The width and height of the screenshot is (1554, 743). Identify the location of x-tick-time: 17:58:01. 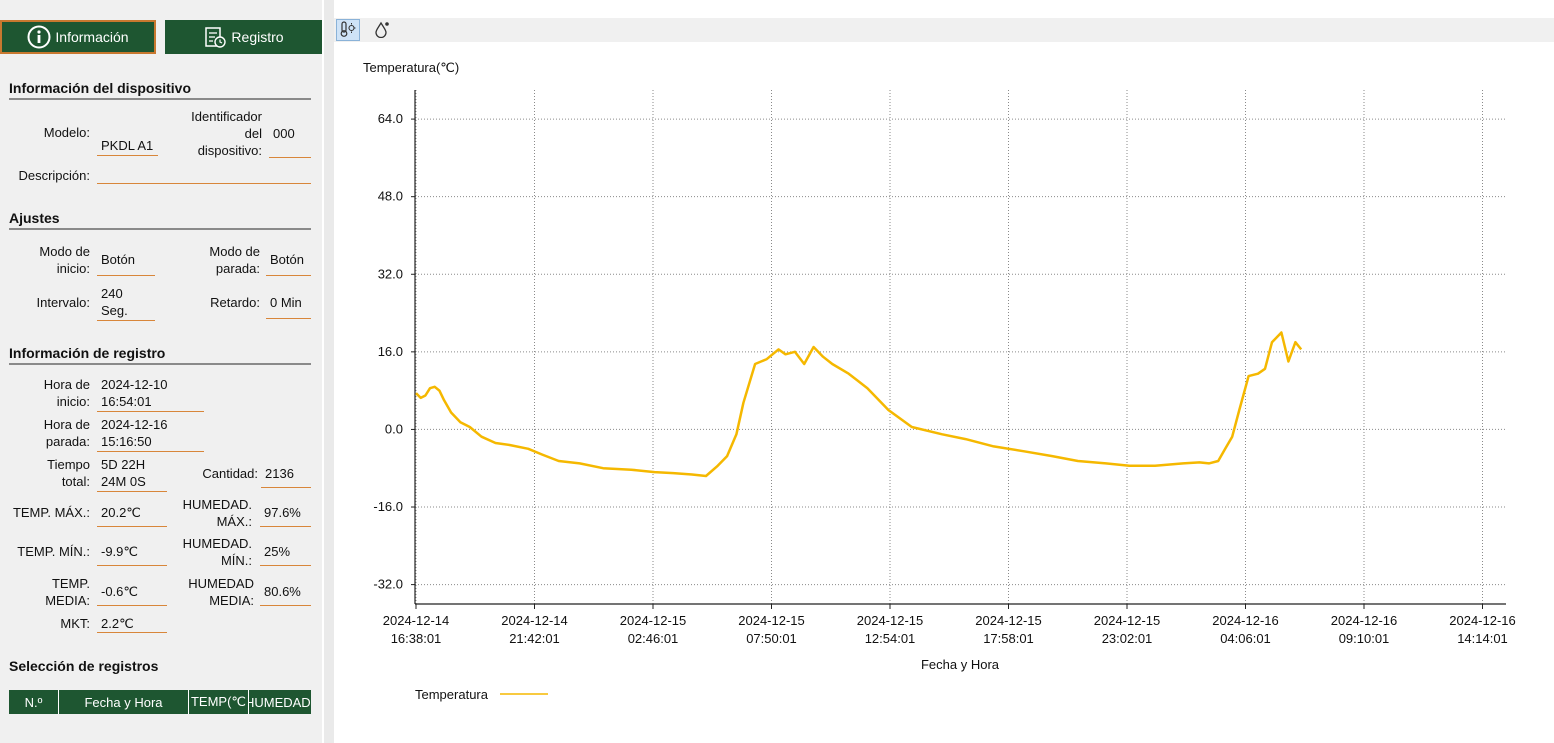
(1008, 638).